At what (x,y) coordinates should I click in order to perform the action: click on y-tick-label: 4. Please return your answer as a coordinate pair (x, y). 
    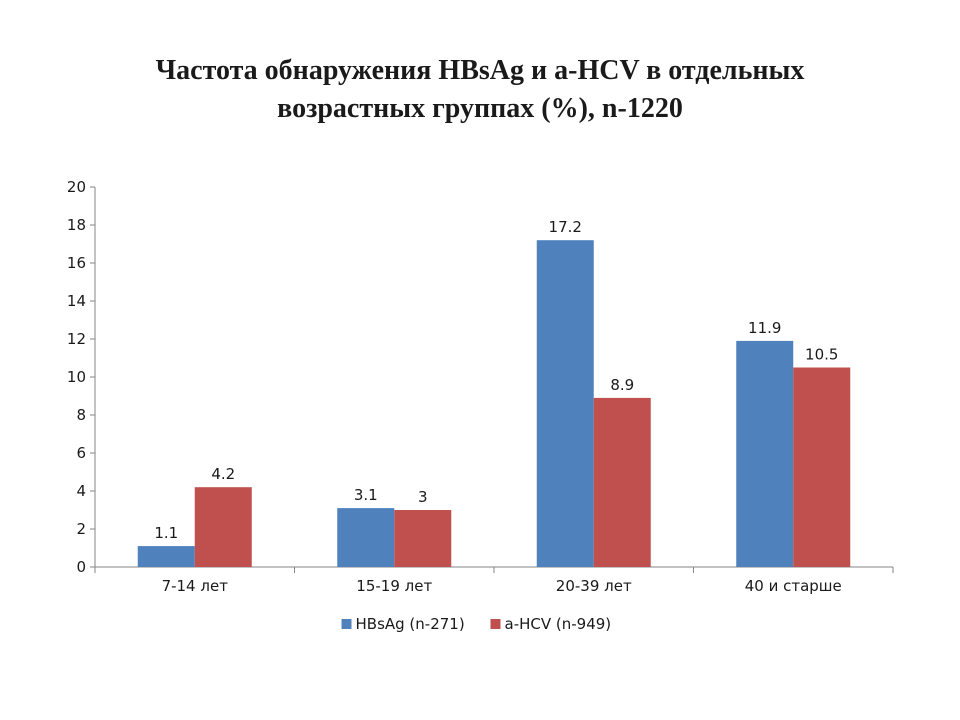
    Looking at the image, I should click on (81, 491).